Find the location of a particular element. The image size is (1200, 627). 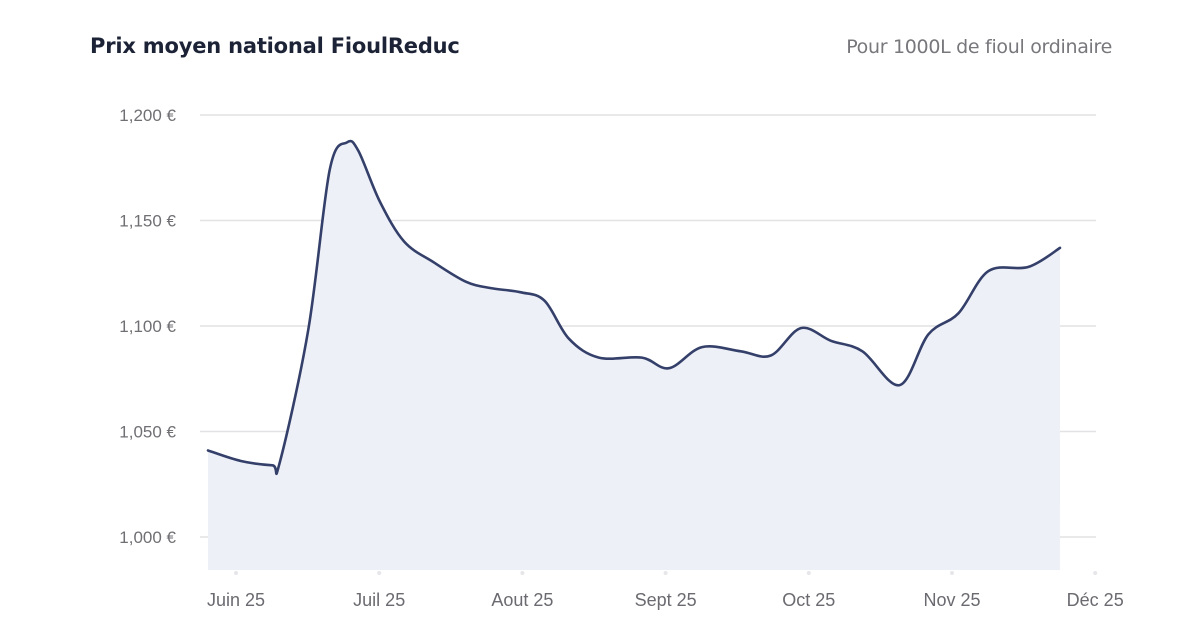

y-tick-label: 1,000 € is located at coordinates (147, 537).